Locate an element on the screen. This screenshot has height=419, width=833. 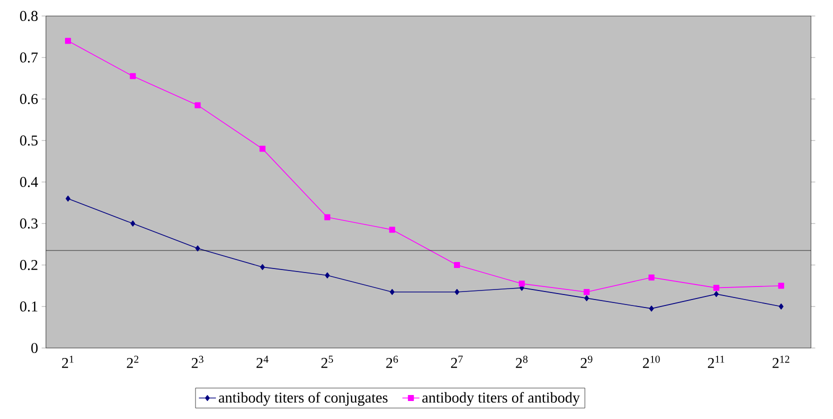
x-tick-label: 2$^{6}$ is located at coordinates (392, 362).